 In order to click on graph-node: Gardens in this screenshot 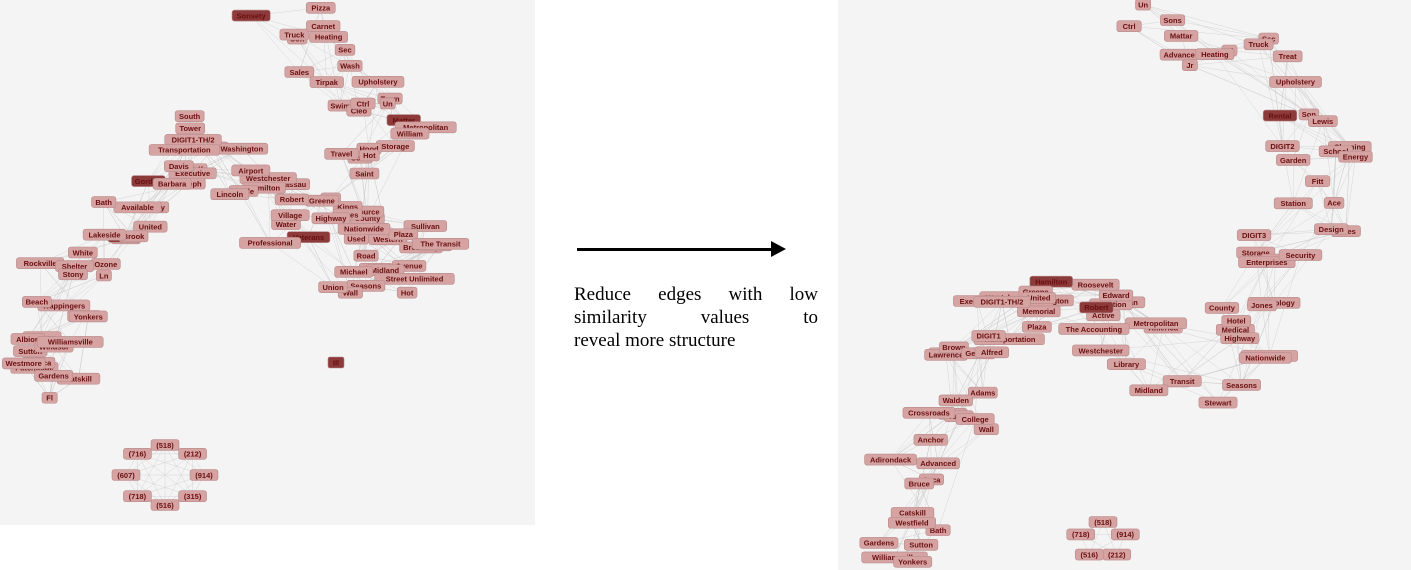, I will do `click(53, 375)`.